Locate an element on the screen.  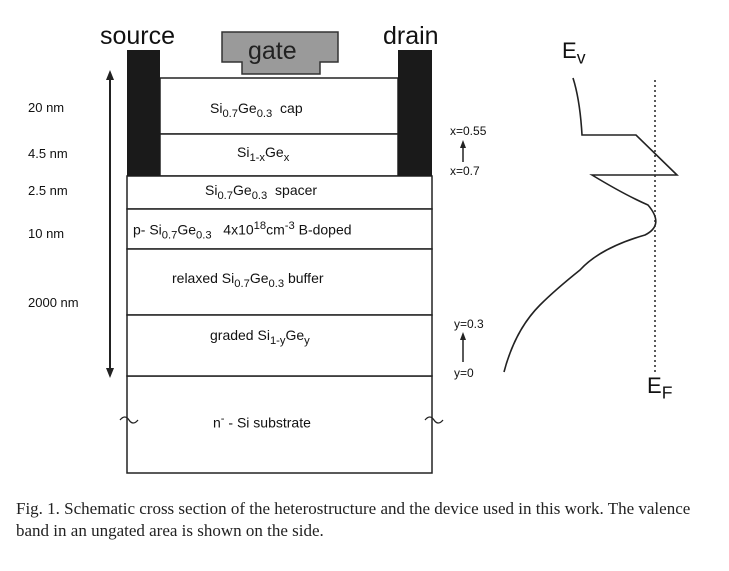
graded-layer is located at coordinates (279, 345).